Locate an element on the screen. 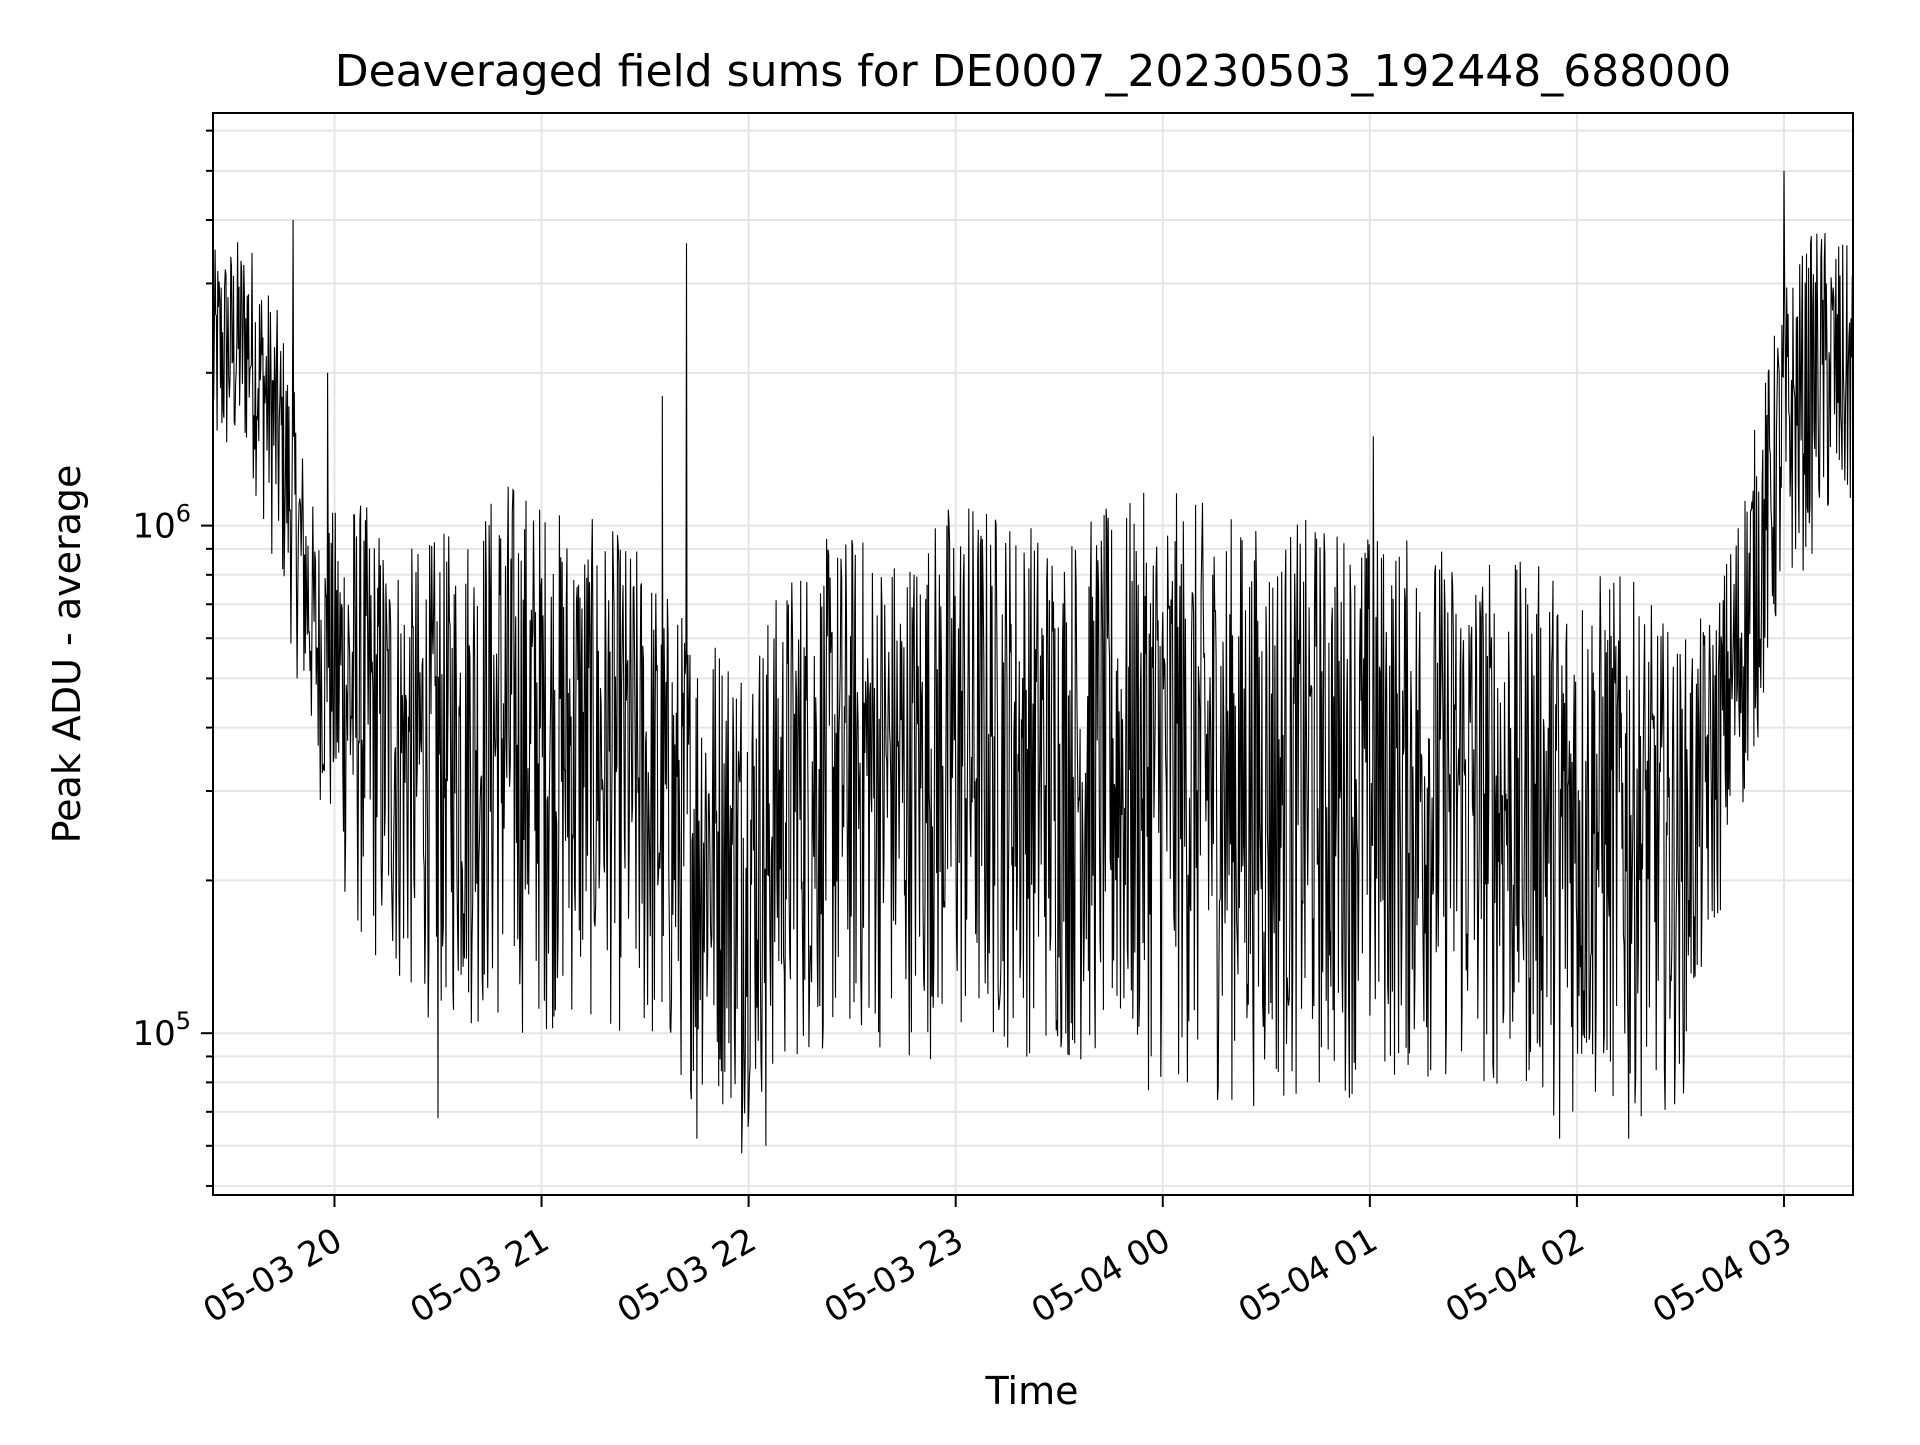  x-axis-label: Time is located at coordinates (1032, 1391).